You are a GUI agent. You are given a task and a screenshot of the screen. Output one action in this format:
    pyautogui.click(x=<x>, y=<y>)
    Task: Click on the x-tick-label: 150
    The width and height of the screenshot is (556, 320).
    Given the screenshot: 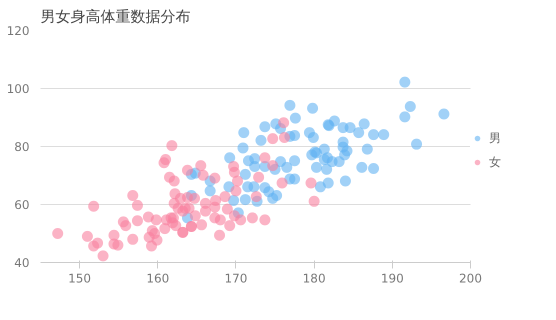 What is the action you would take?
    pyautogui.click(x=80, y=279)
    